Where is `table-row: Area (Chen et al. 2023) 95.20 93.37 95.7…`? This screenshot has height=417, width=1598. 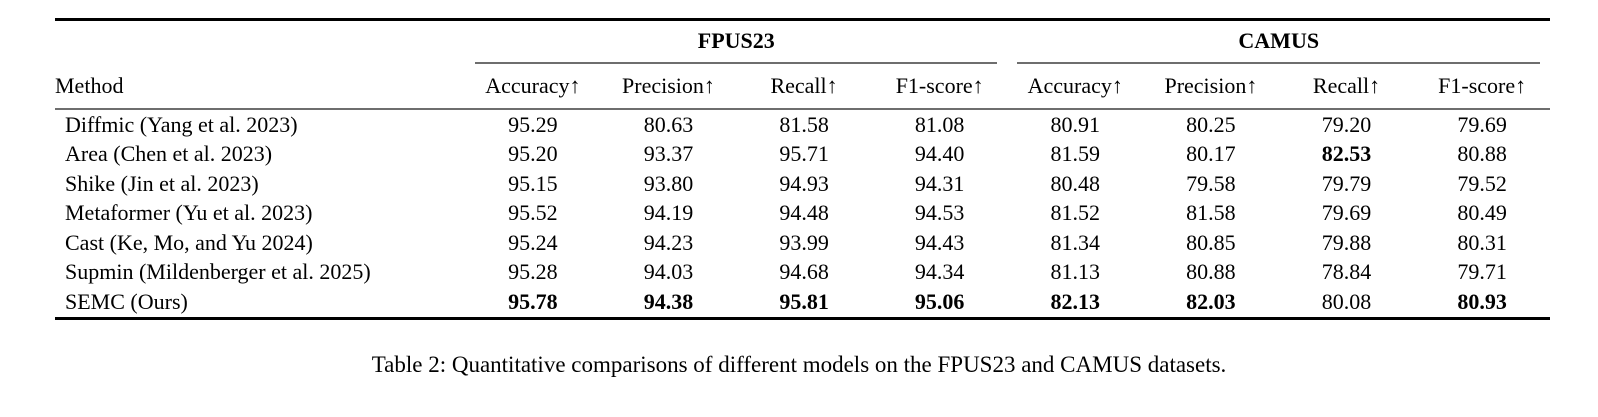 table-row: Area (Chen et al. 2023) 95.20 93.37 95.7… is located at coordinates (802, 155).